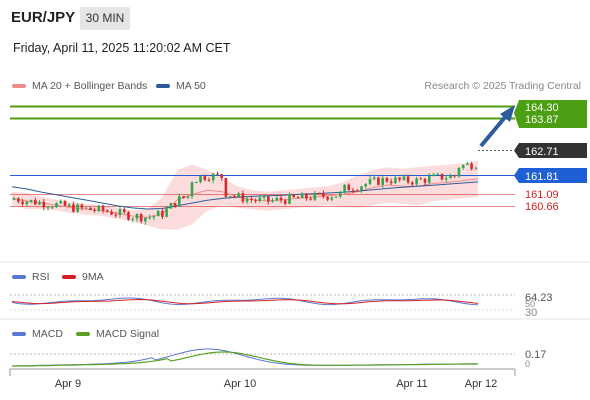 The width and height of the screenshot is (590, 400). I want to click on macd-swatch, so click(19, 334).